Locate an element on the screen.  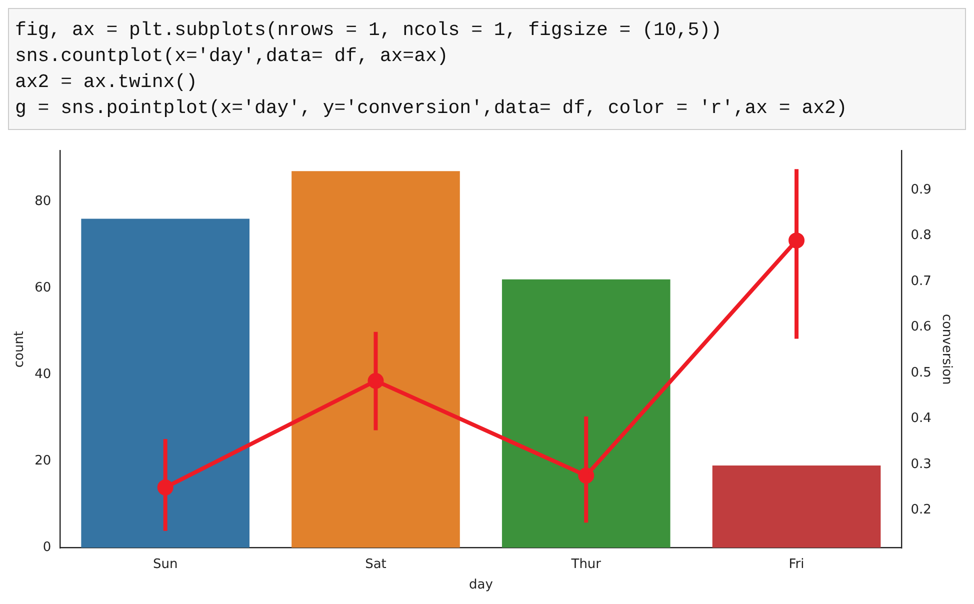
y-axis-title: count is located at coordinates (20, 349).